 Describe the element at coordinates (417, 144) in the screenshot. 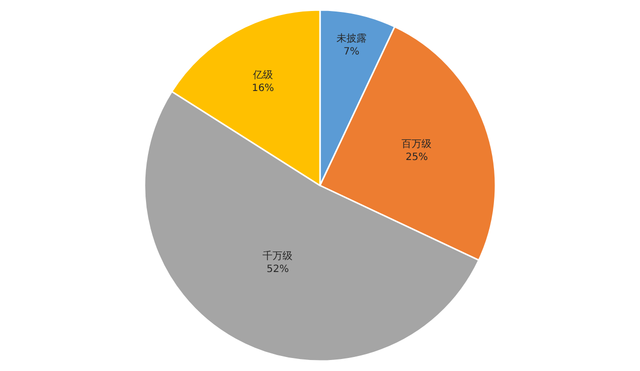

I see `slice-label: 百万级` at that location.